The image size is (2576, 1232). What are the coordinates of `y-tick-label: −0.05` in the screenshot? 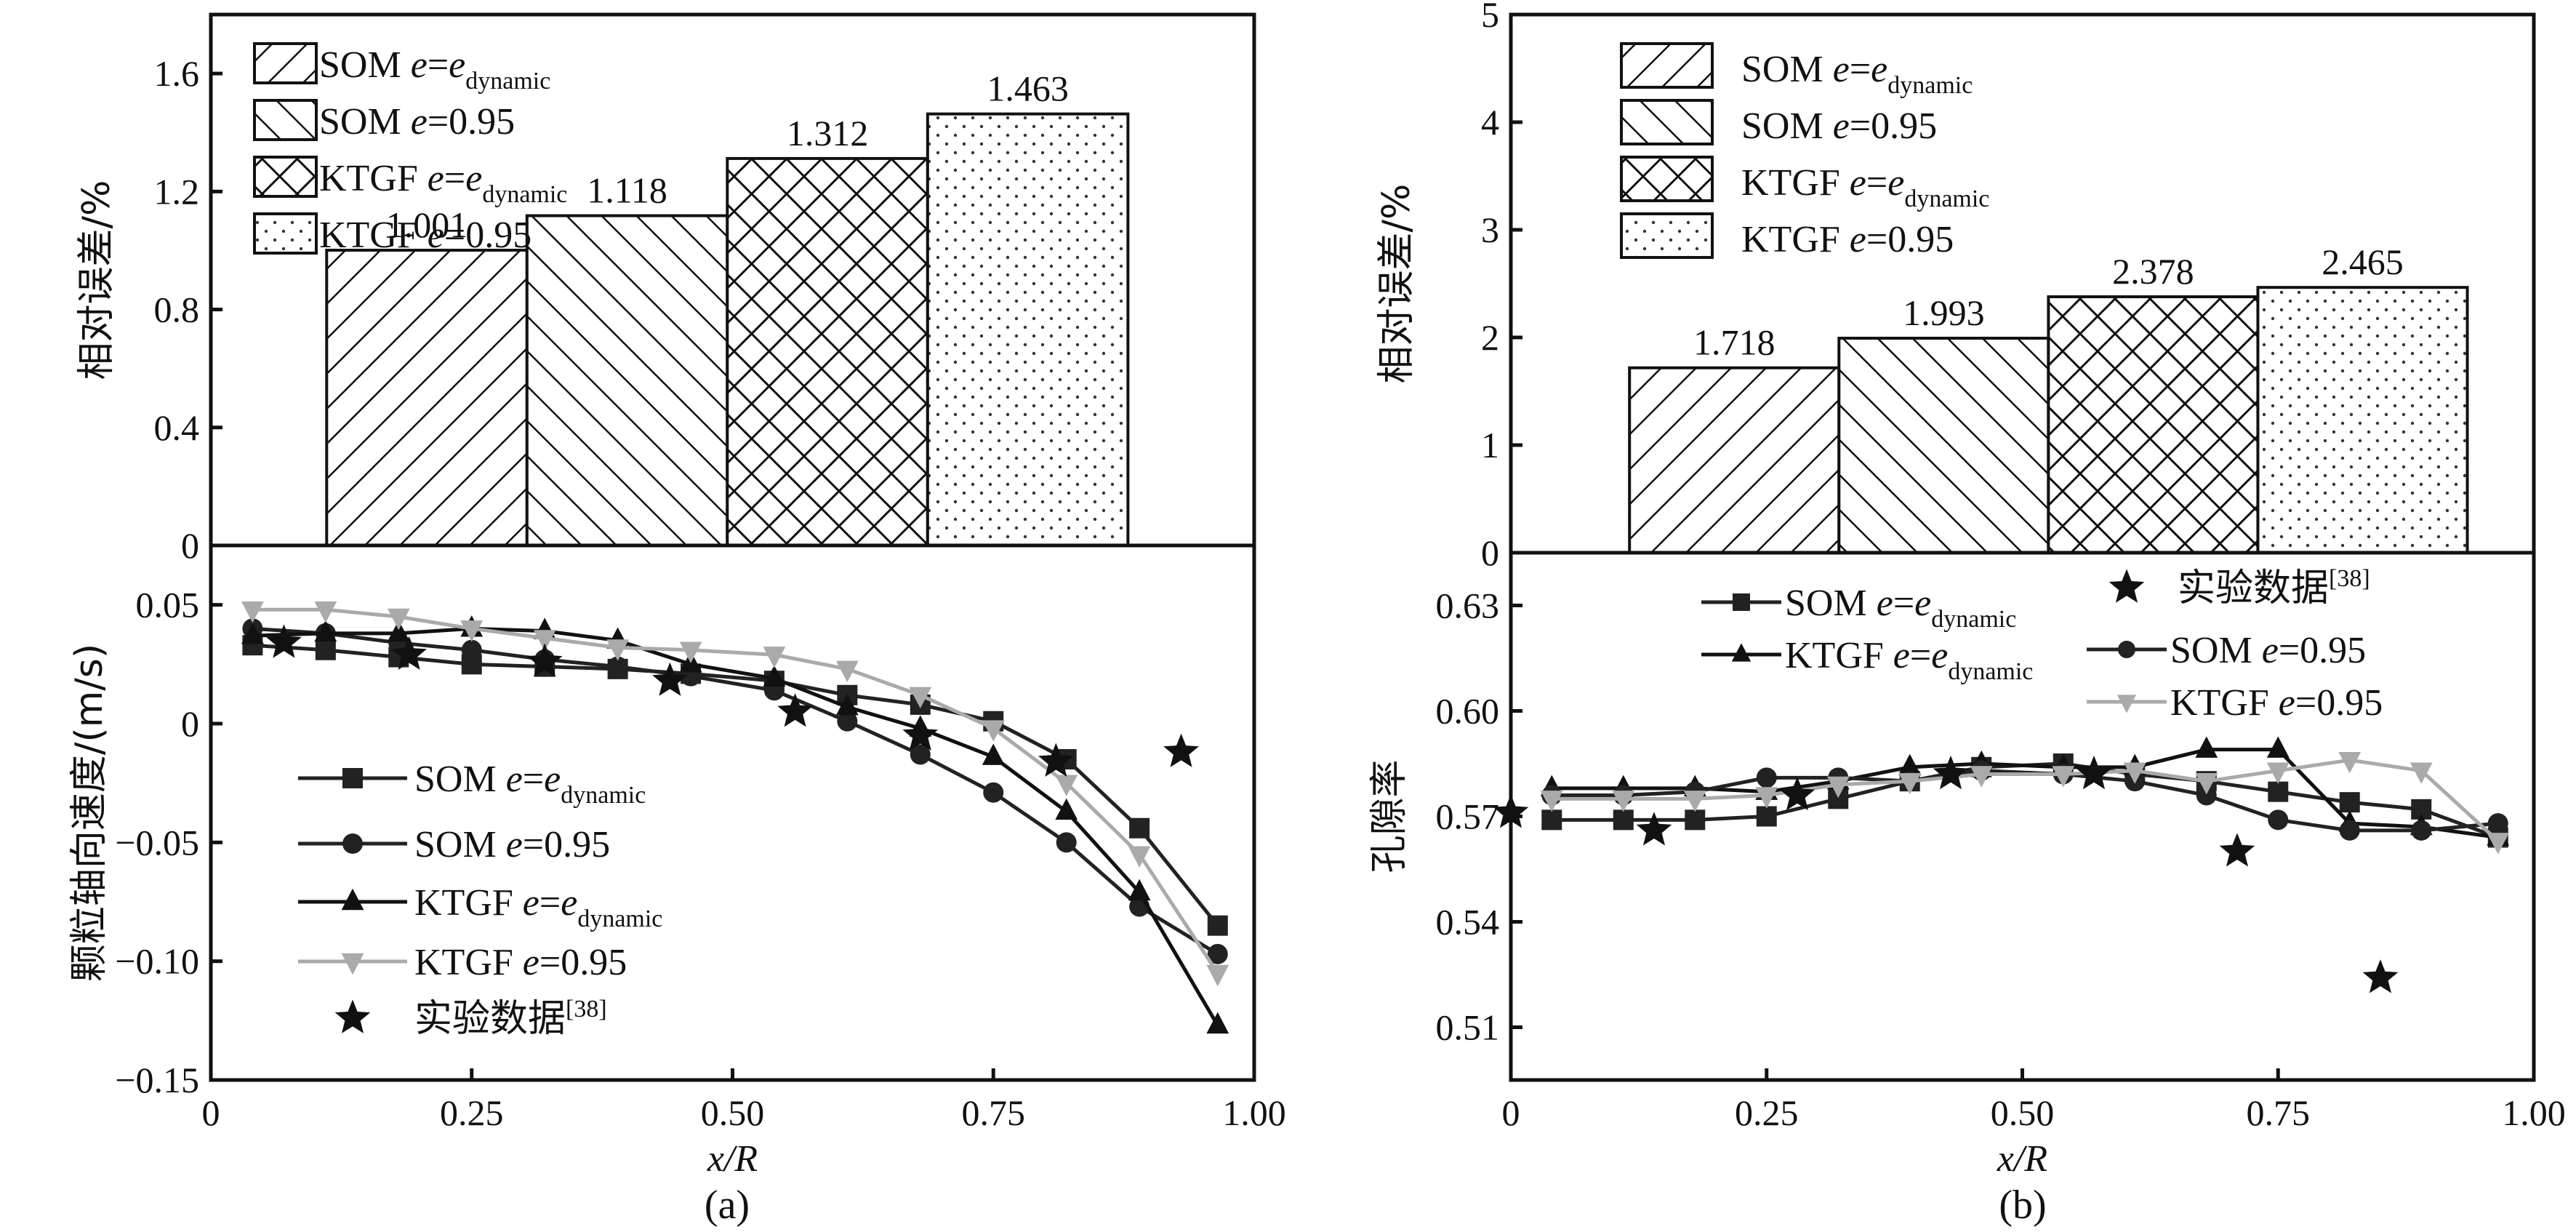 It's located at (157, 842).